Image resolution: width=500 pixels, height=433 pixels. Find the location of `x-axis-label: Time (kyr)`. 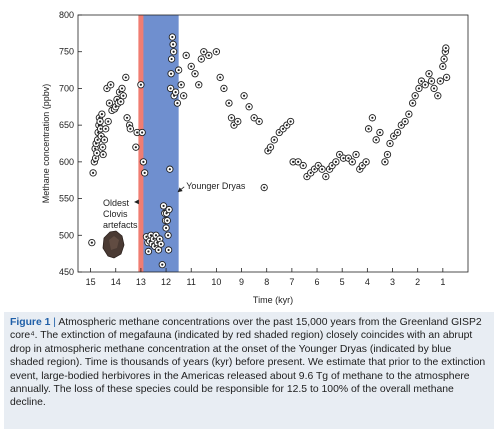

x-axis-label: Time (kyr) is located at coordinates (273, 300).